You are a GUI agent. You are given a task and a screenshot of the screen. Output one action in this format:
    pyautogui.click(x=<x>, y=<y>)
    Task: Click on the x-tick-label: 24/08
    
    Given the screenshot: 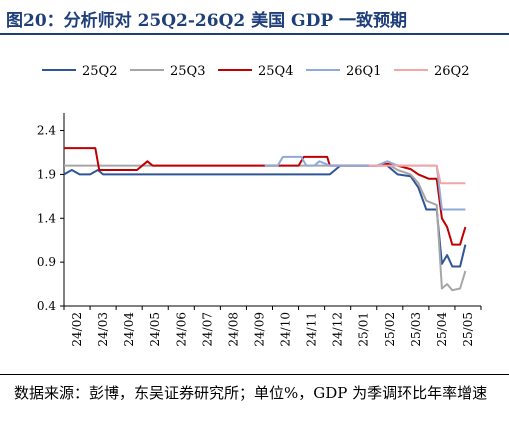 What is the action you would take?
    pyautogui.click(x=233, y=329)
    